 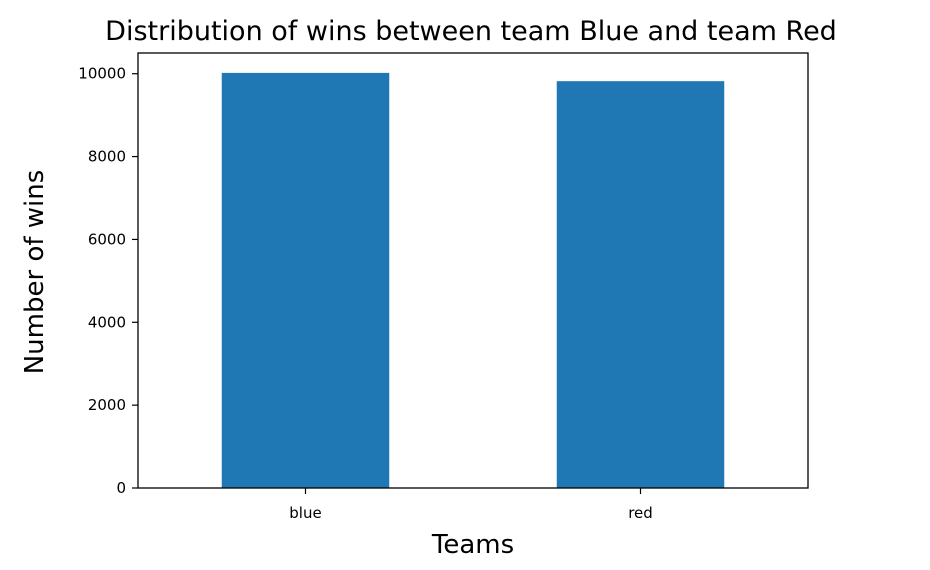 I want to click on x-tick-label: blue, so click(x=305, y=513).